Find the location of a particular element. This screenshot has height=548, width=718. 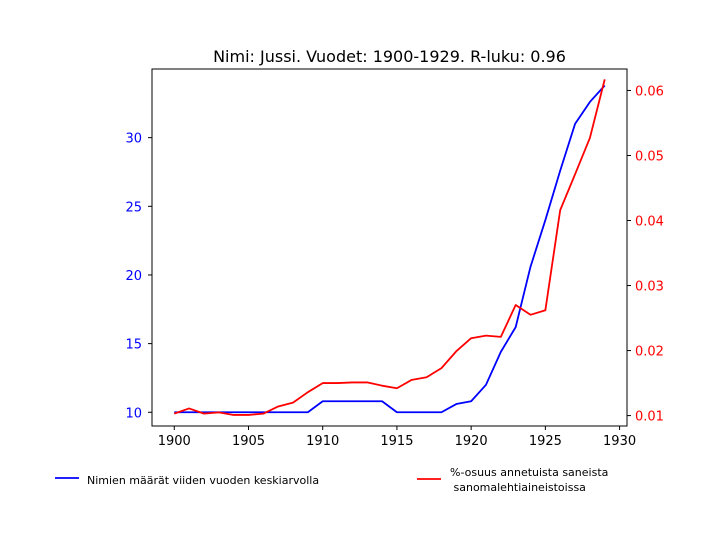

right-y-tick-label: 0.01 is located at coordinates (649, 417).